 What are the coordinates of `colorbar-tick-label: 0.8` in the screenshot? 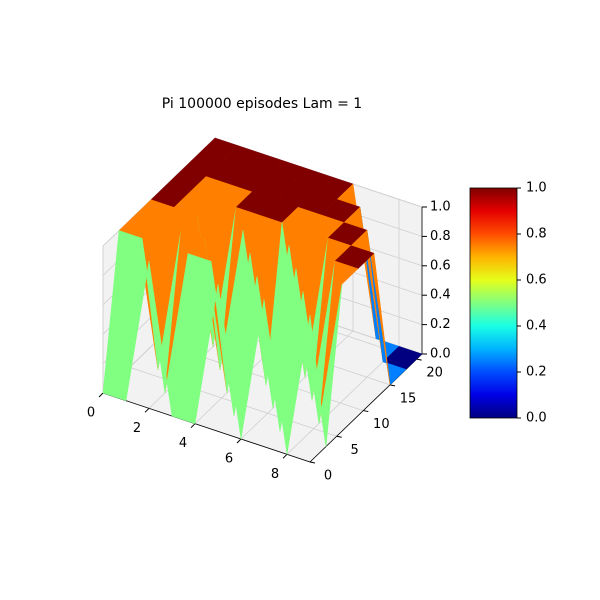 It's located at (536, 234).